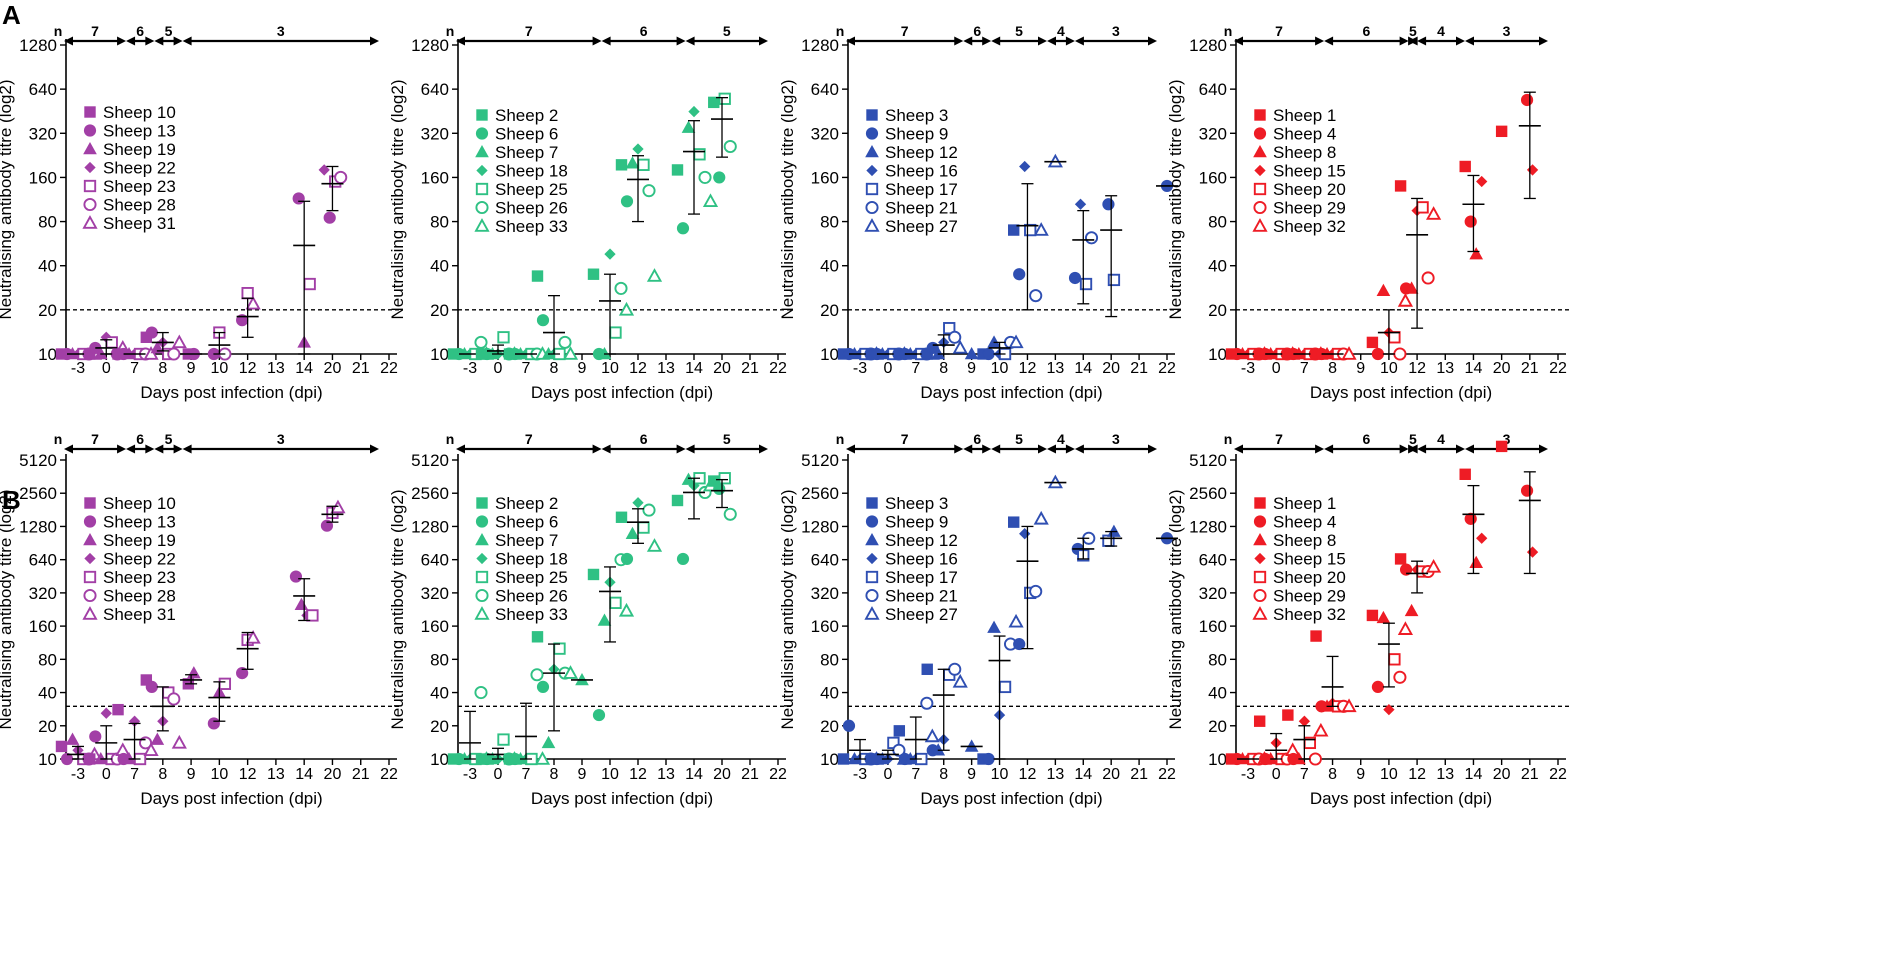 The height and width of the screenshot is (975, 1888). What do you see at coordinates (139, 149) in the screenshot?
I see `legend-label: Sheep 19` at bounding box center [139, 149].